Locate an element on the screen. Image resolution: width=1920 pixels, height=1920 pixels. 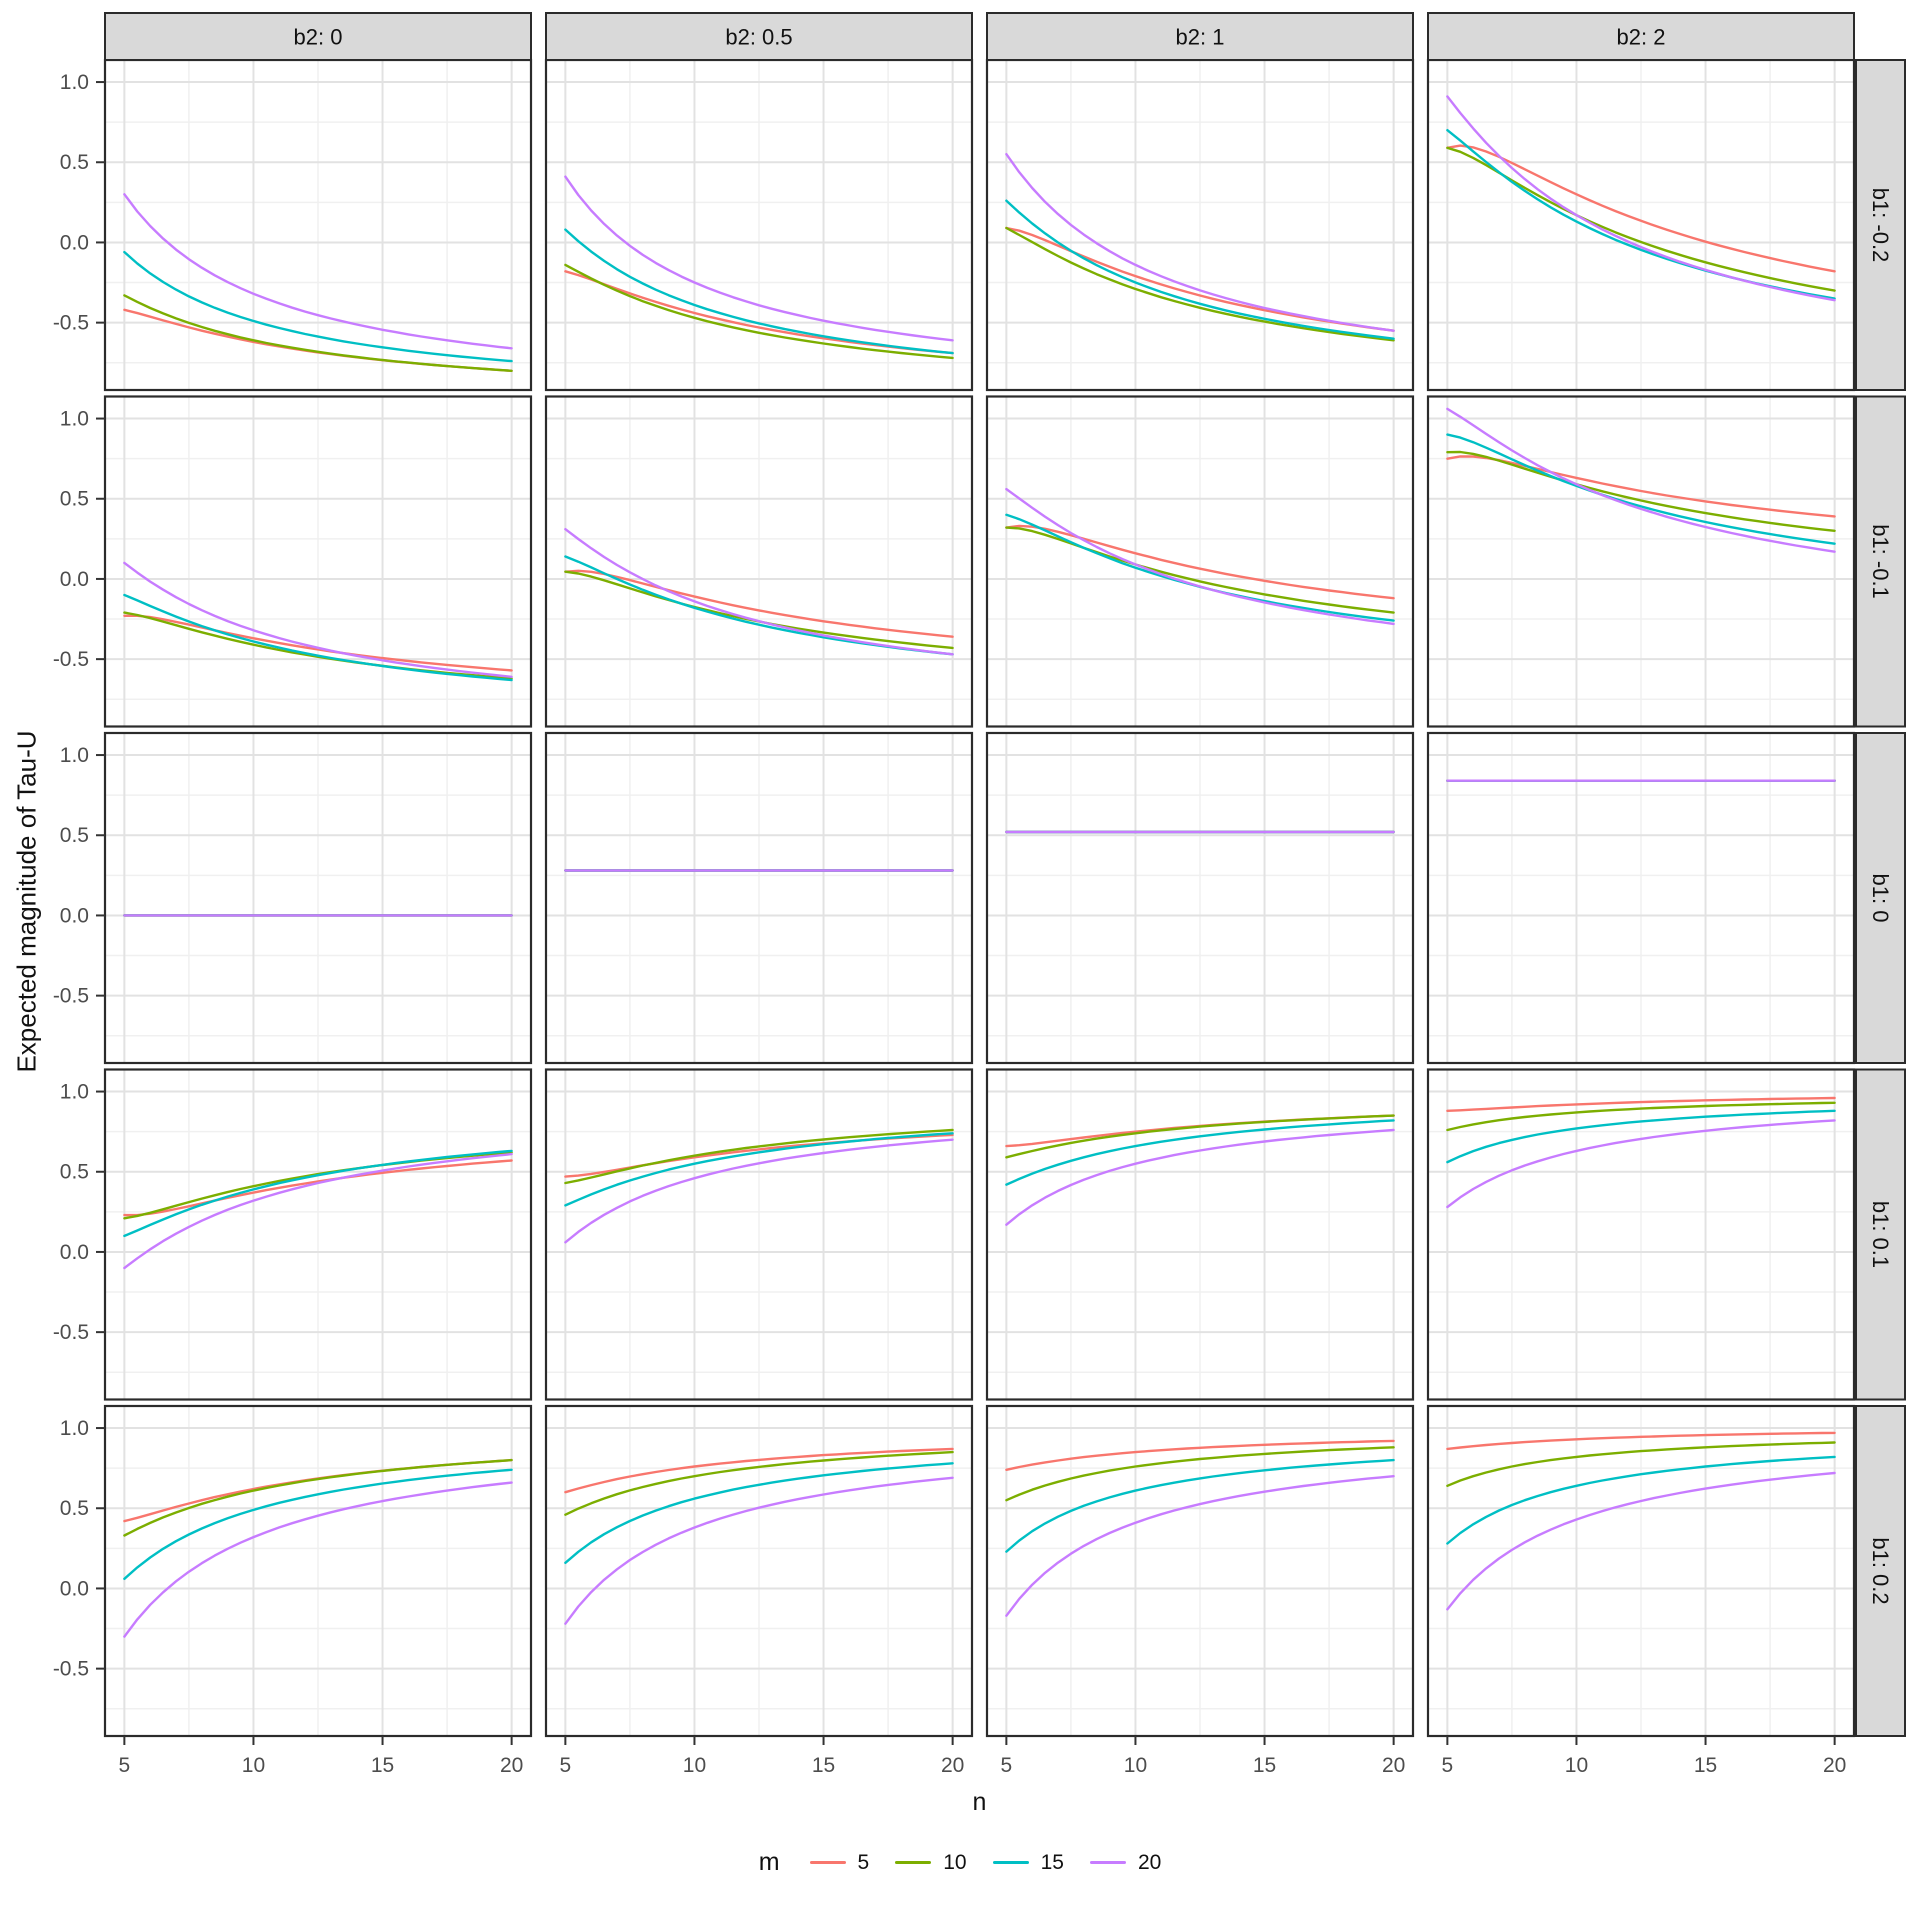
legend-entry-5: 5 is located at coordinates (839, 1863).